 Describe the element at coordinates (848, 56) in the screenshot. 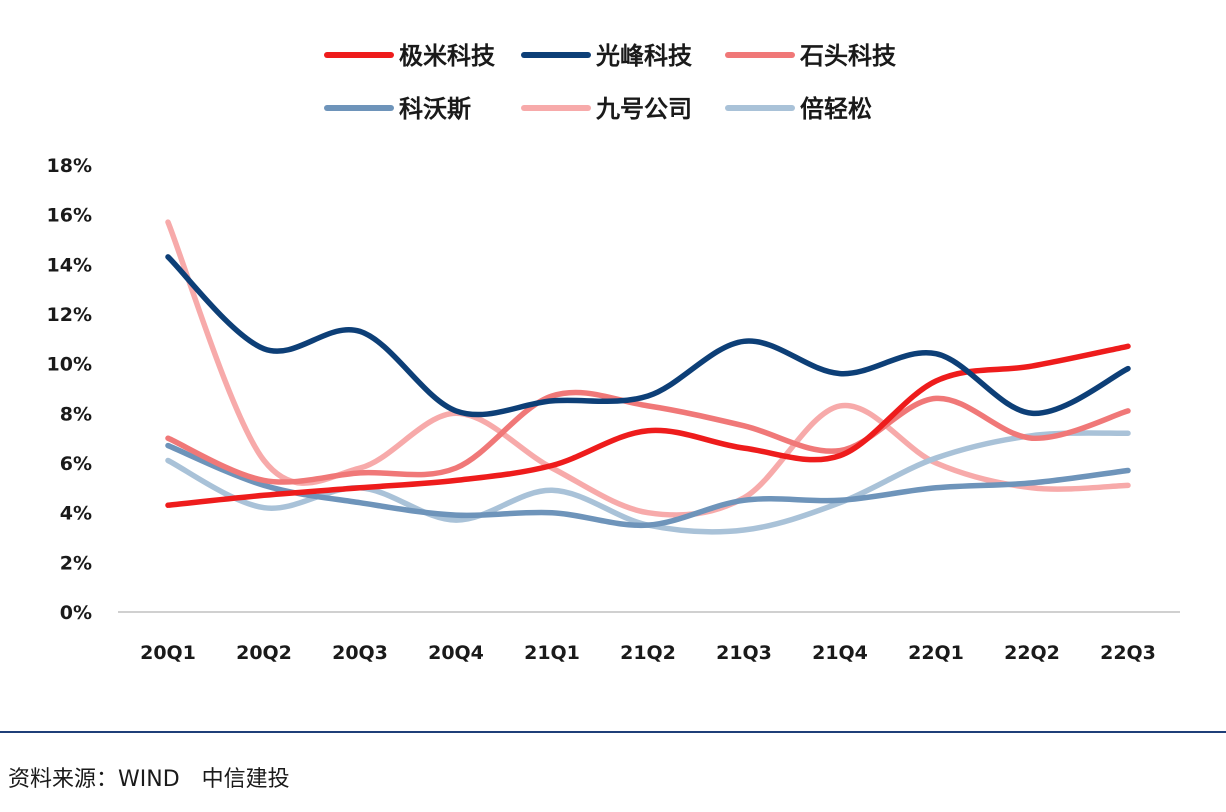

I see `legend-label: 石头科技` at that location.